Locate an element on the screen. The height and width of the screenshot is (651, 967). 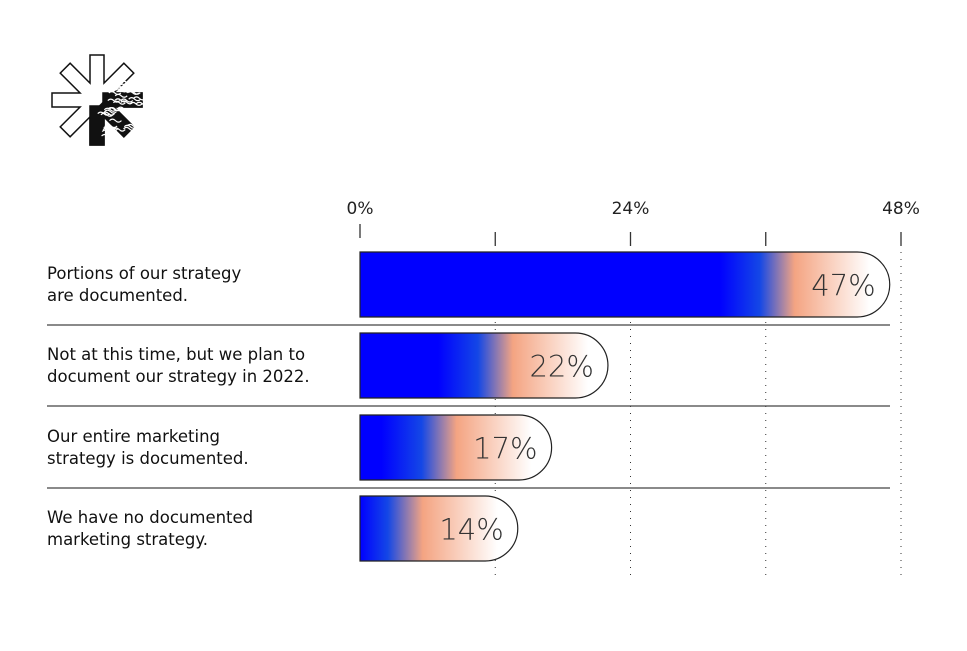
category-label: Portions of our strategy are documented. is located at coordinates (144, 284).